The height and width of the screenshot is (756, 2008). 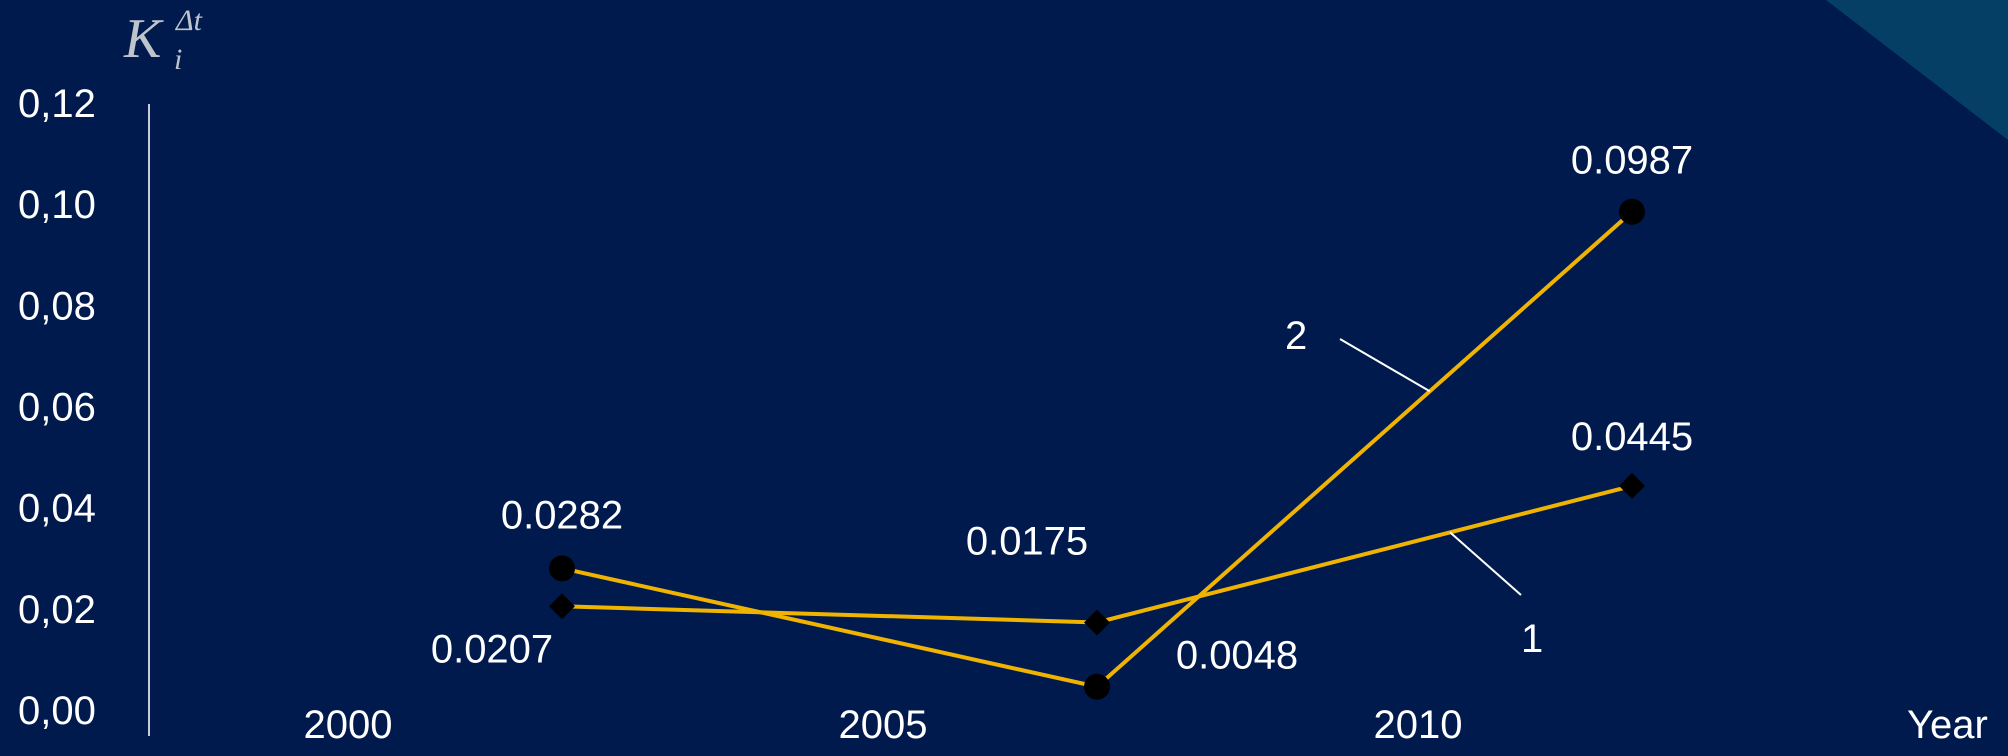 What do you see at coordinates (57, 104) in the screenshot?
I see `y-tick-label: 0,12` at bounding box center [57, 104].